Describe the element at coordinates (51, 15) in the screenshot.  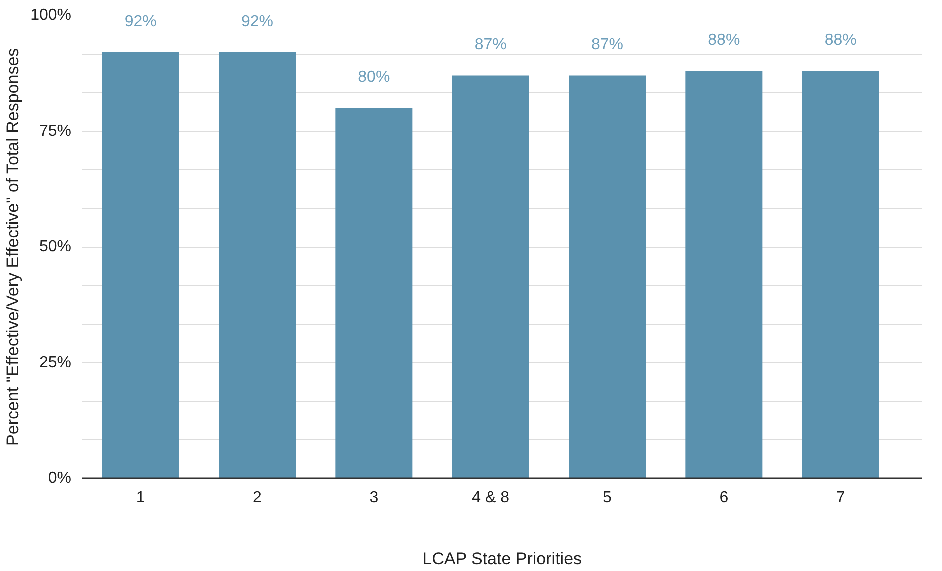
I see `y-tick-label: 100%` at that location.